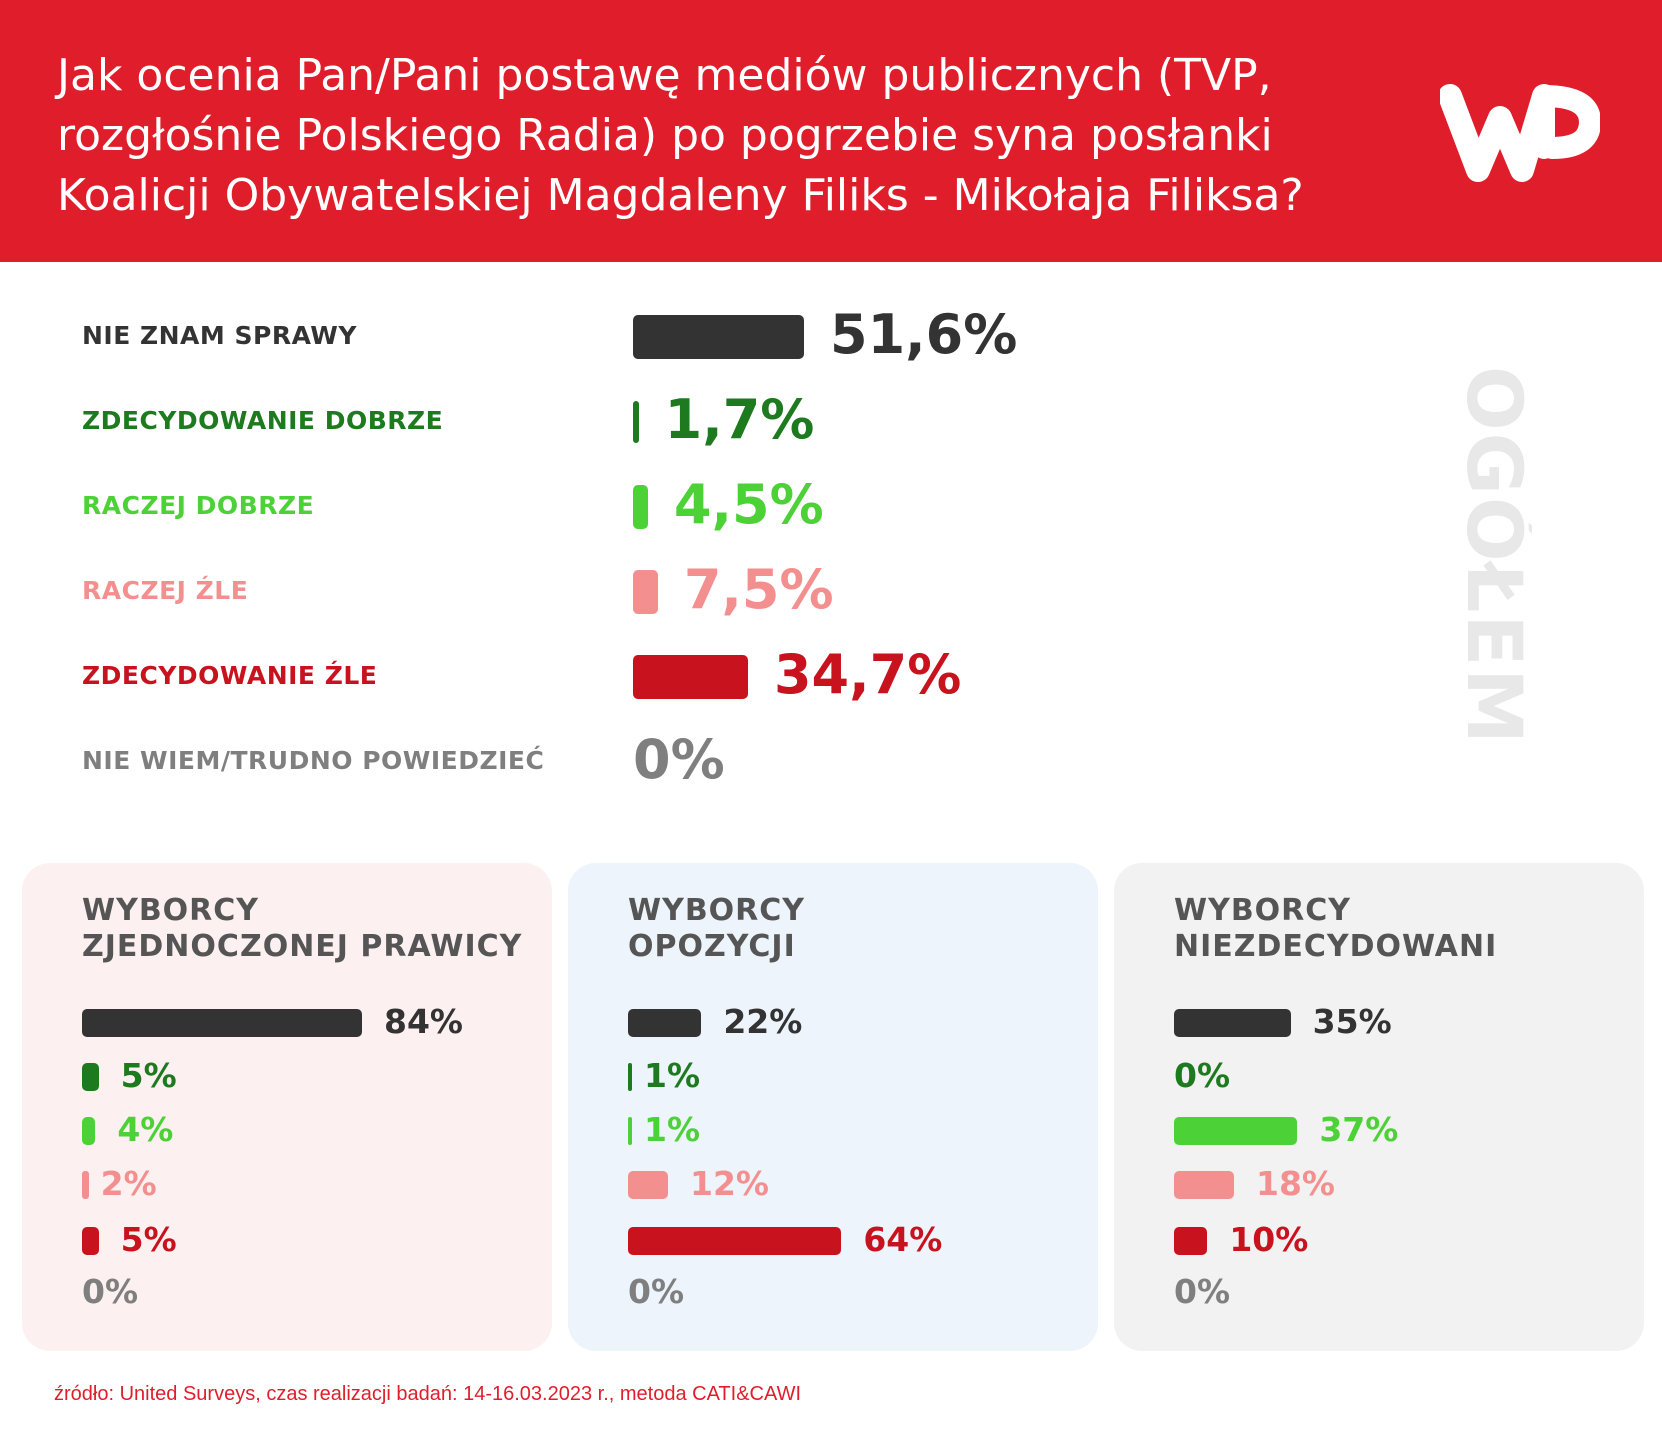  Describe the element at coordinates (1359, 1129) in the screenshot. I see `value-label-niezdecydowani-raczej-dobrze: 37%` at that location.